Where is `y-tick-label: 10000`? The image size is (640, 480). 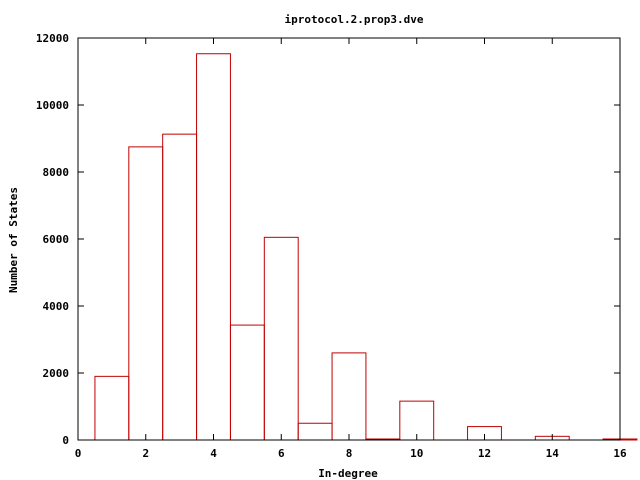
y-tick-label: 10000 is located at coordinates (52, 105).